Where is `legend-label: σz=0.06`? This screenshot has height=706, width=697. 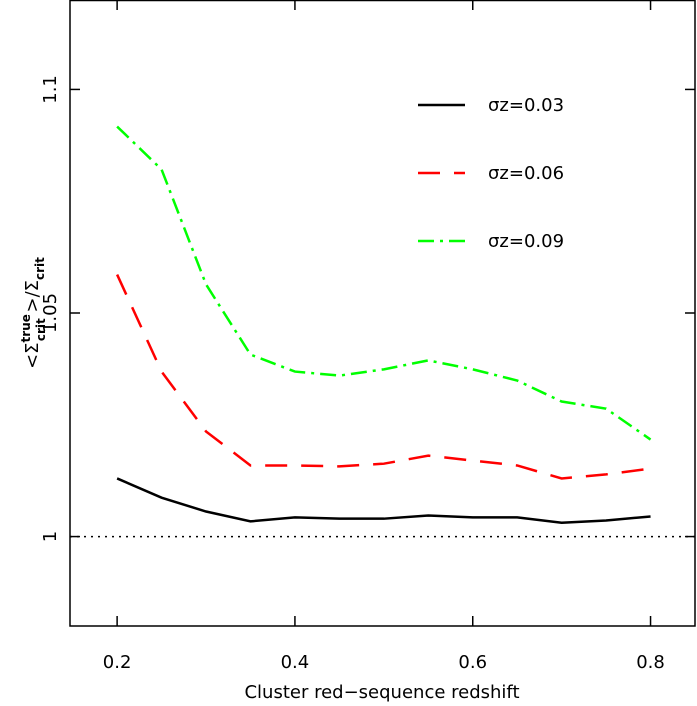 legend-label: σz=0.06 is located at coordinates (526, 173).